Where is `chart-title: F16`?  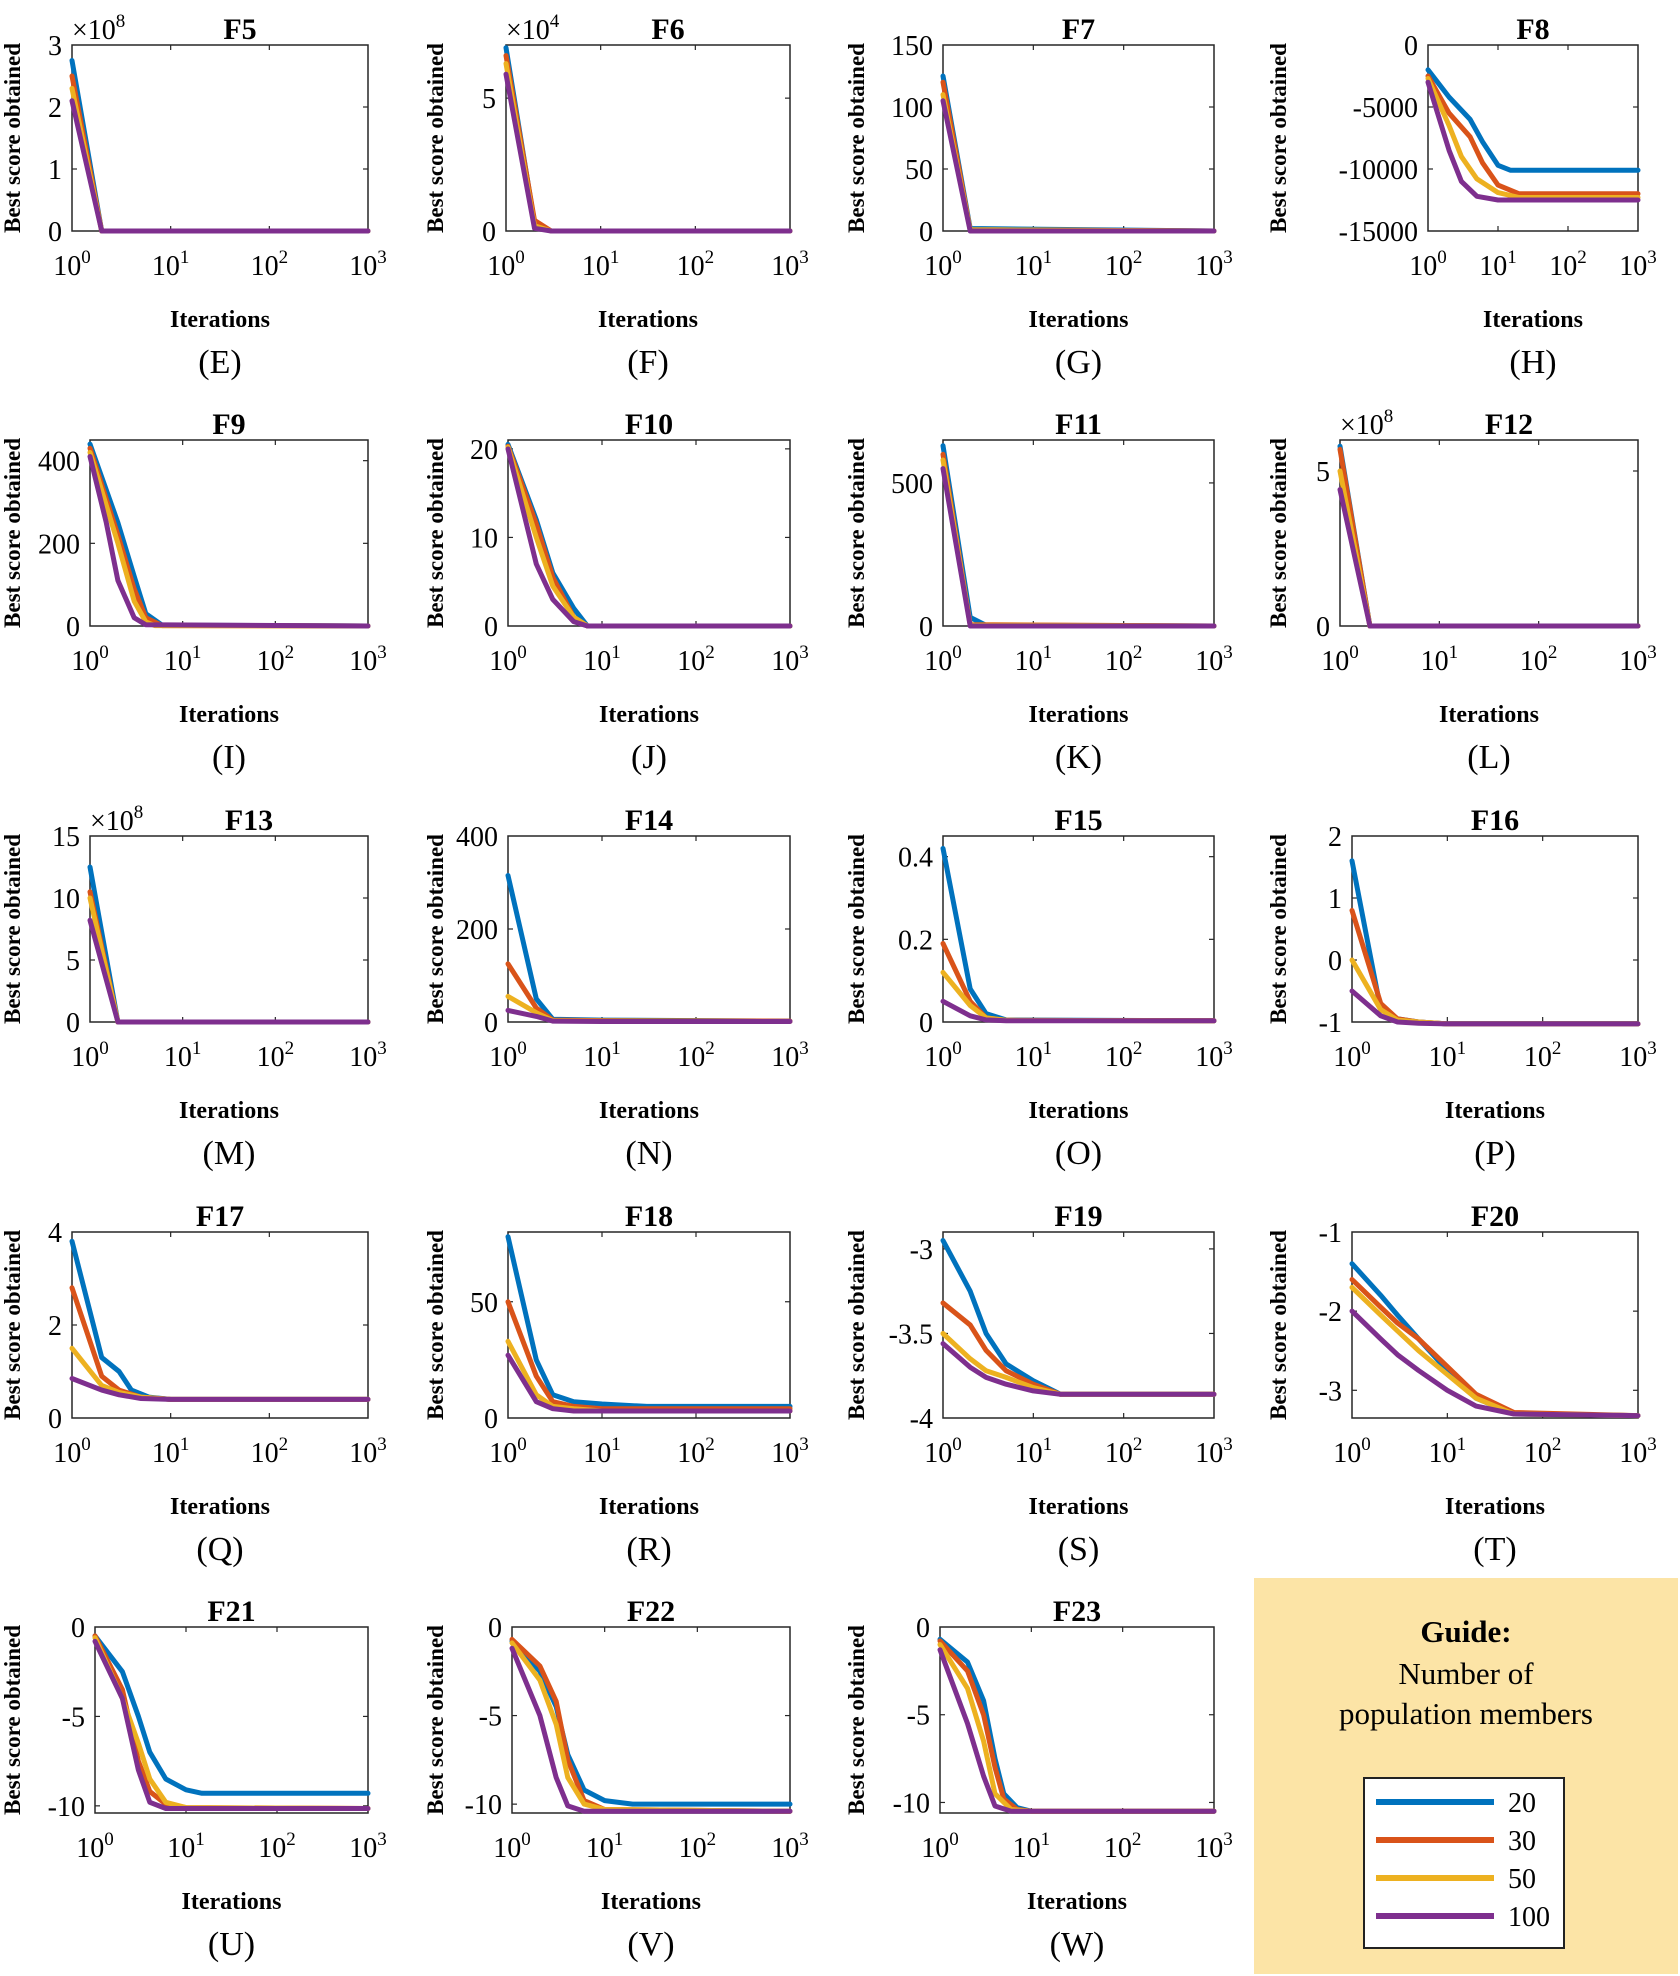
chart-title: F16 is located at coordinates (1495, 820).